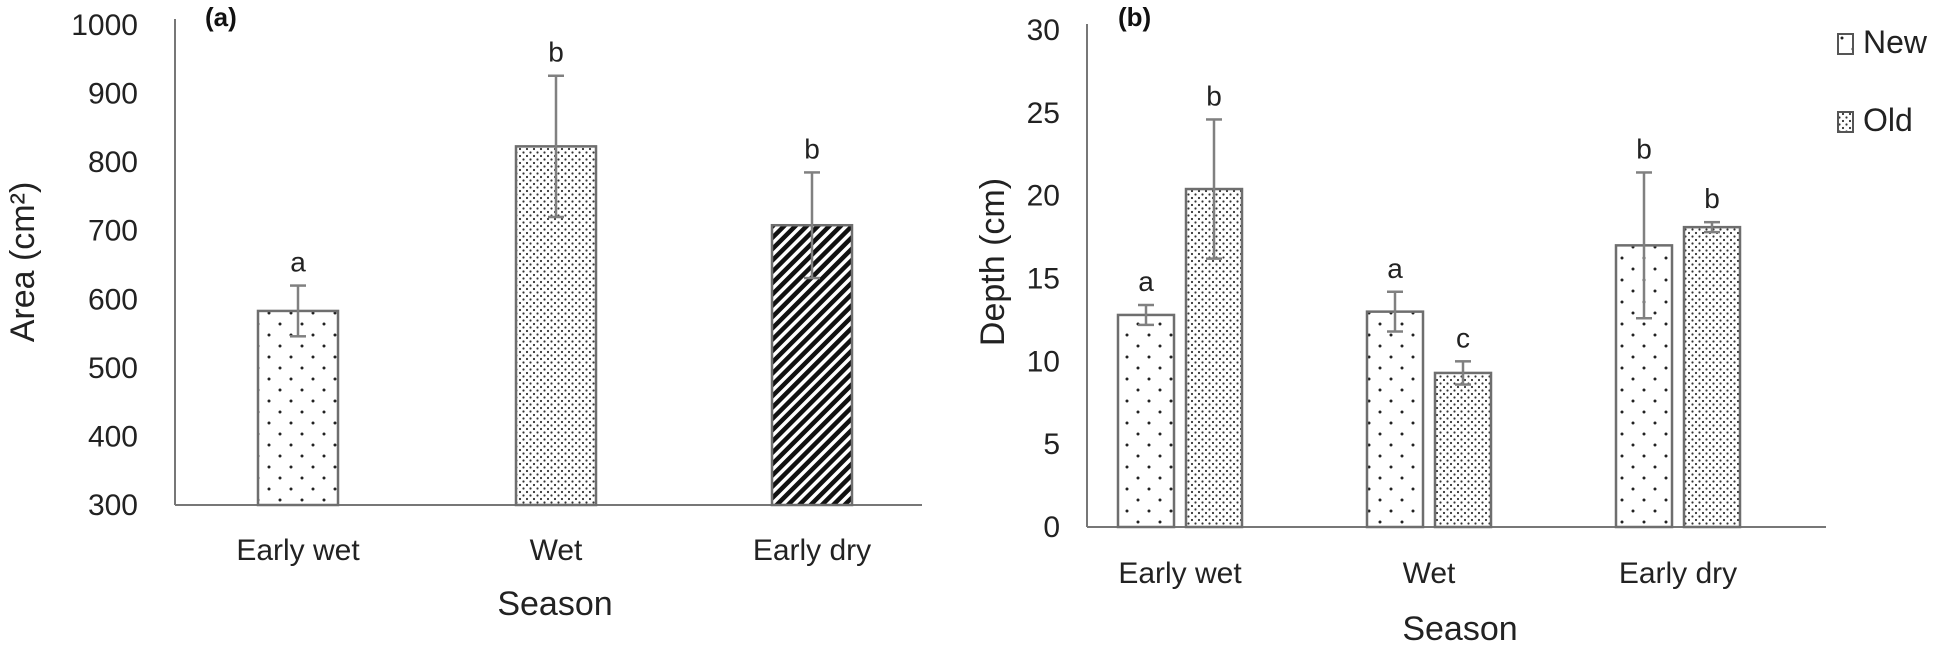 This screenshot has width=1938, height=654. What do you see at coordinates (104, 25) in the screenshot?
I see `y-tick-label: 1000` at bounding box center [104, 25].